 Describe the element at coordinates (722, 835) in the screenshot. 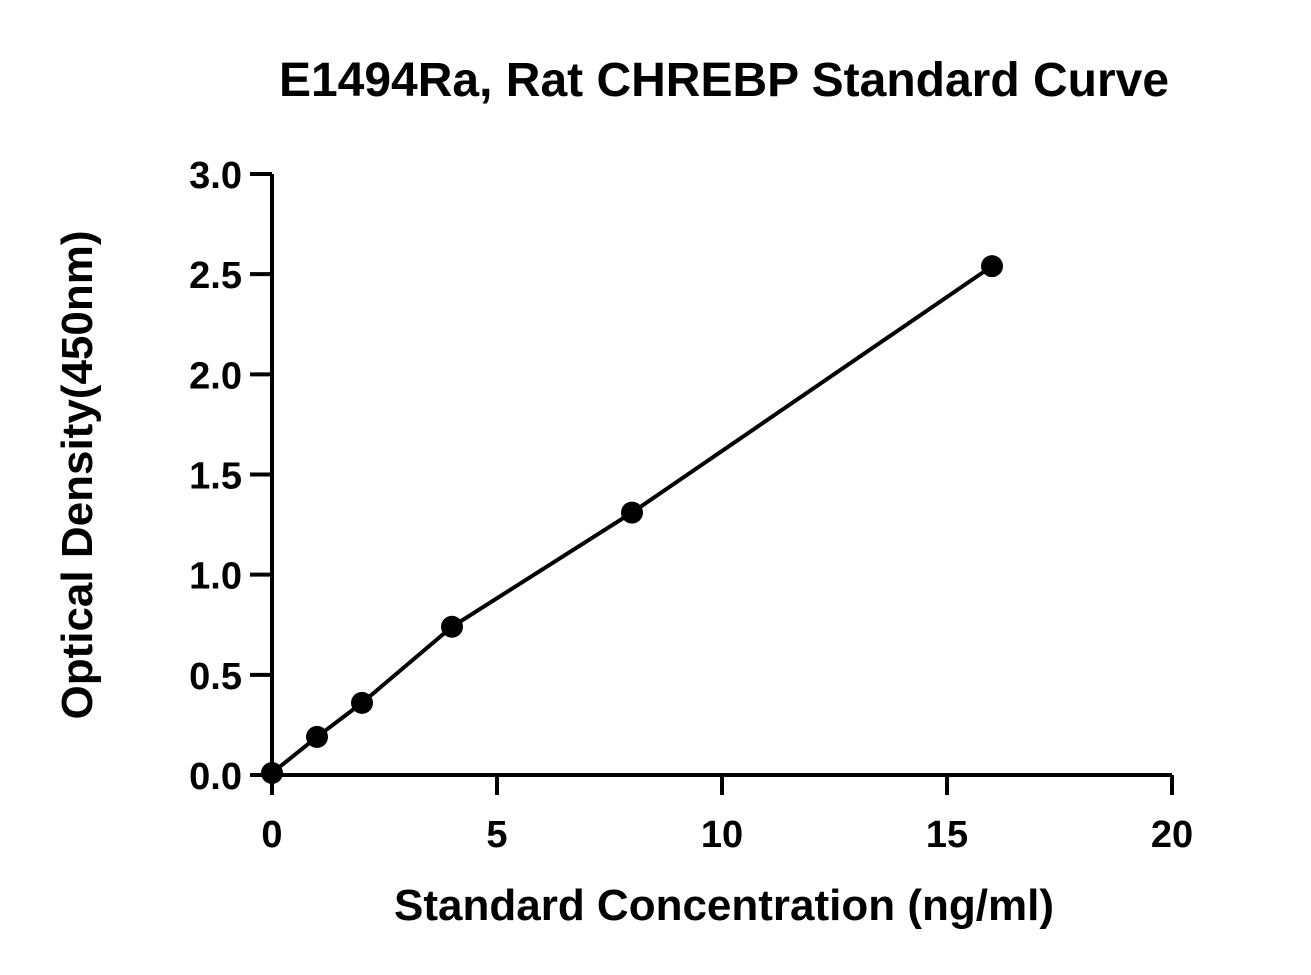

I see `x-tick-label: 10` at that location.